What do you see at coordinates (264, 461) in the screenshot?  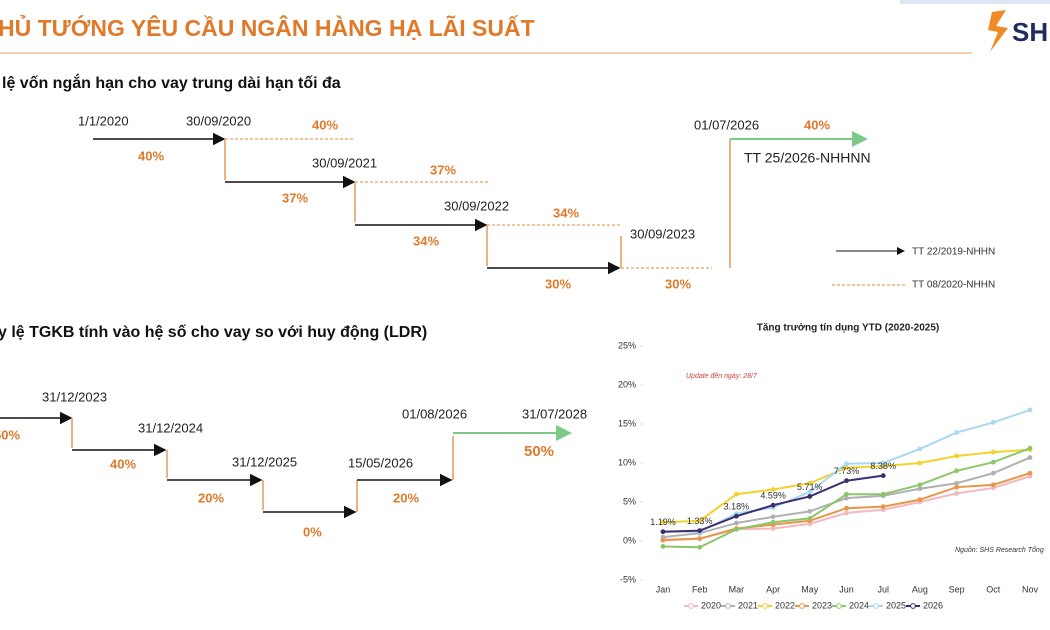 I see `date: 31/12/2025` at bounding box center [264, 461].